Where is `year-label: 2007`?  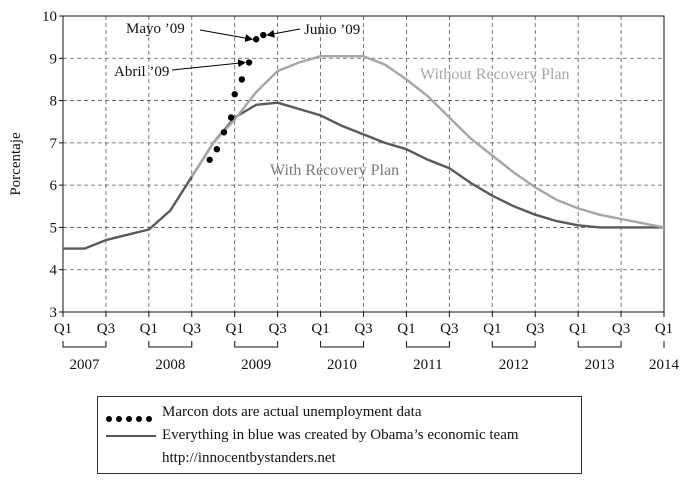
year-label: 2007 is located at coordinates (84, 365).